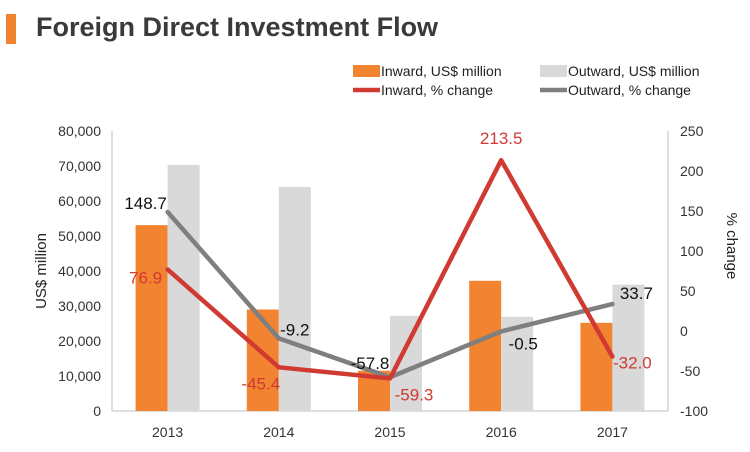 The width and height of the screenshot is (750, 452). I want to click on y-tick-label: 50,000, so click(79, 236).